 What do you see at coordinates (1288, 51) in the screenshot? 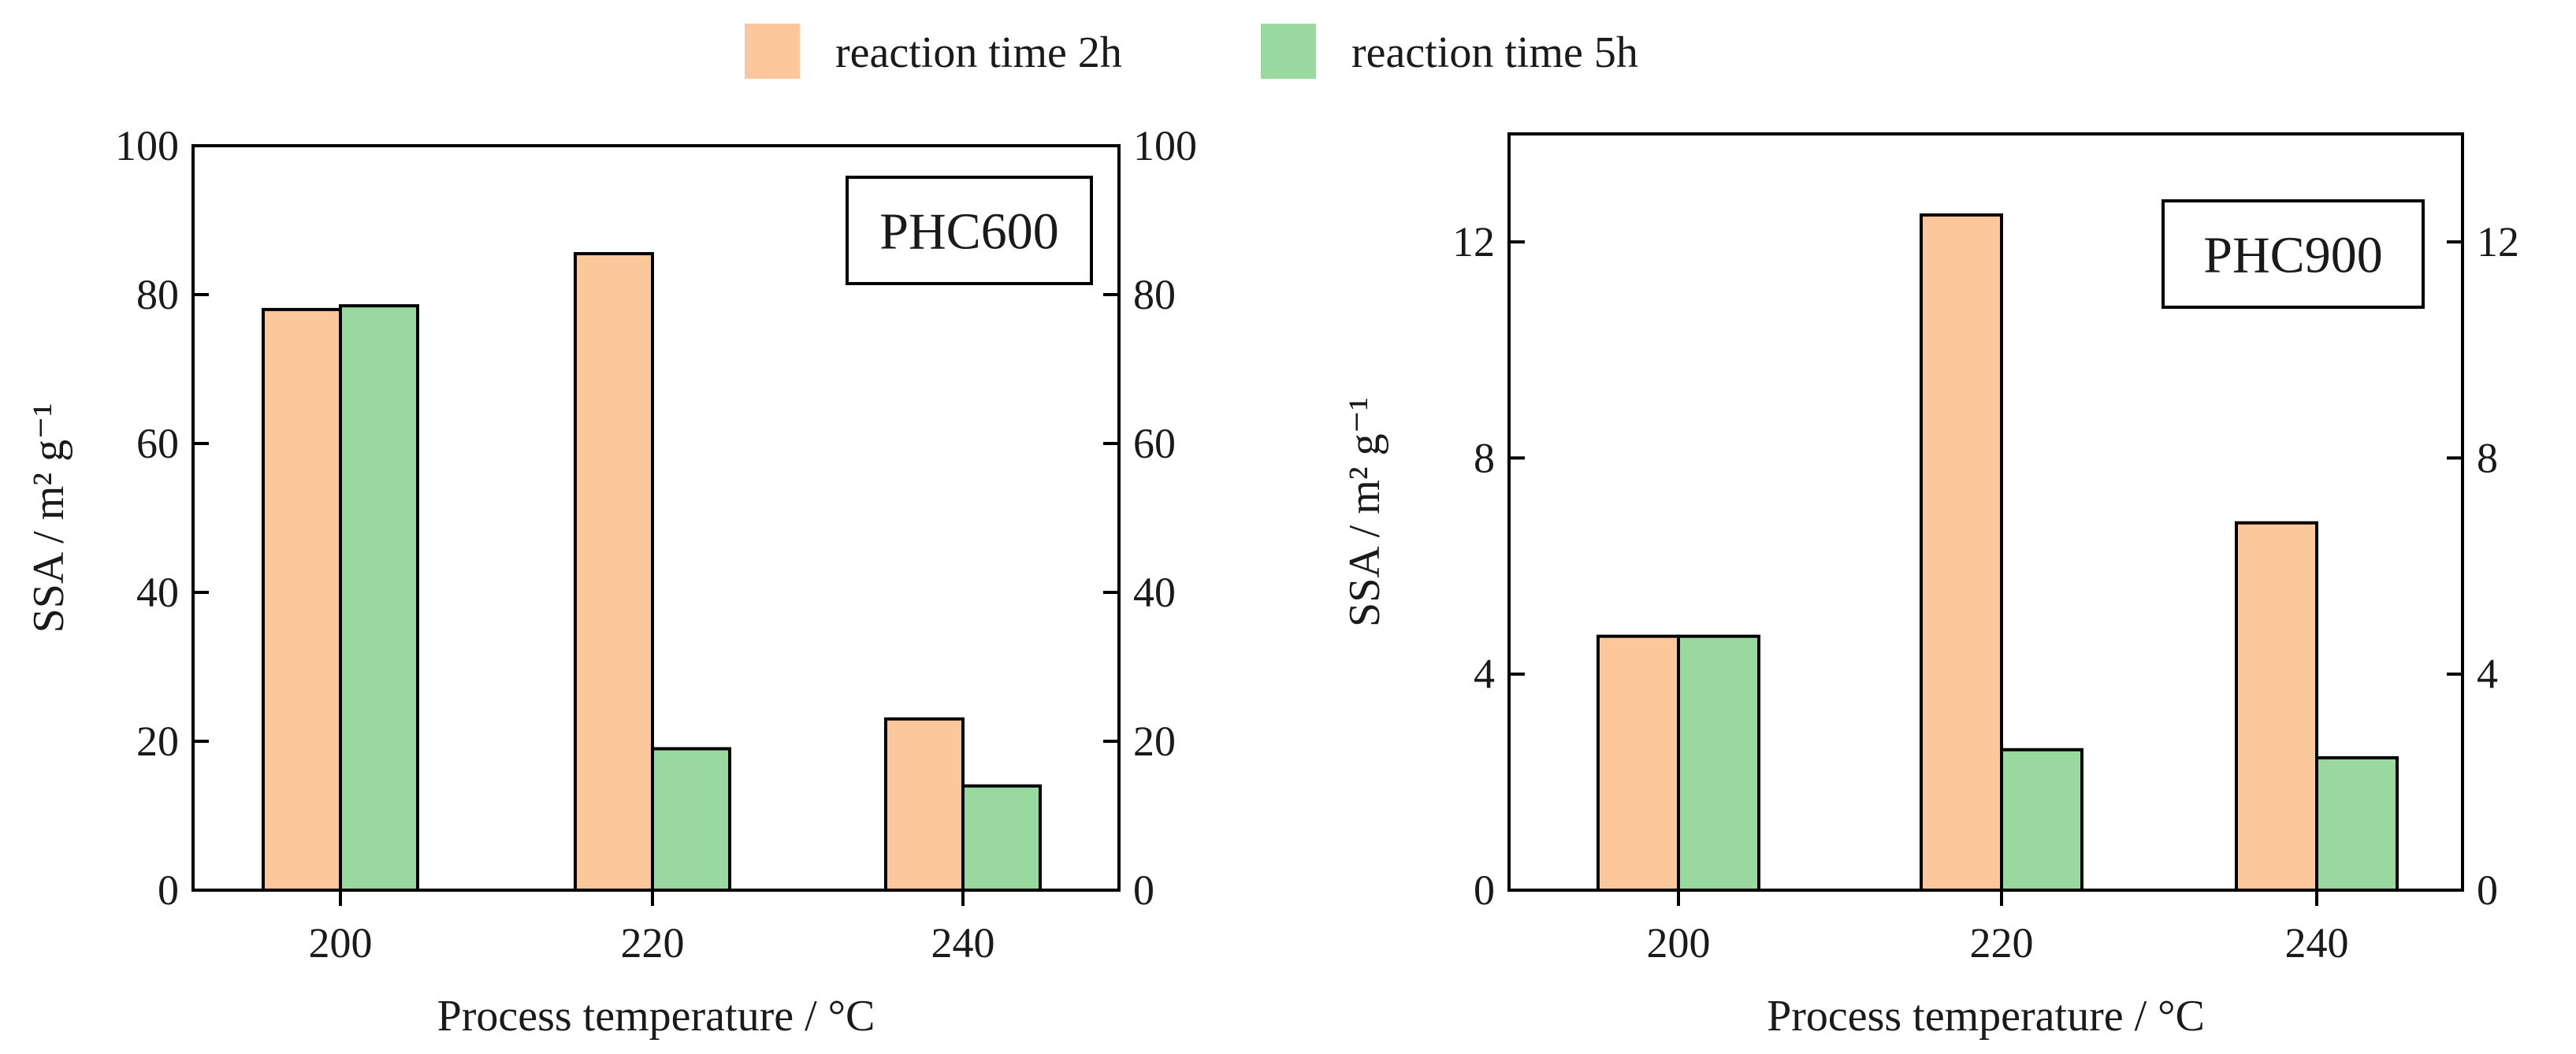
I see `legend-swatch-5h` at bounding box center [1288, 51].